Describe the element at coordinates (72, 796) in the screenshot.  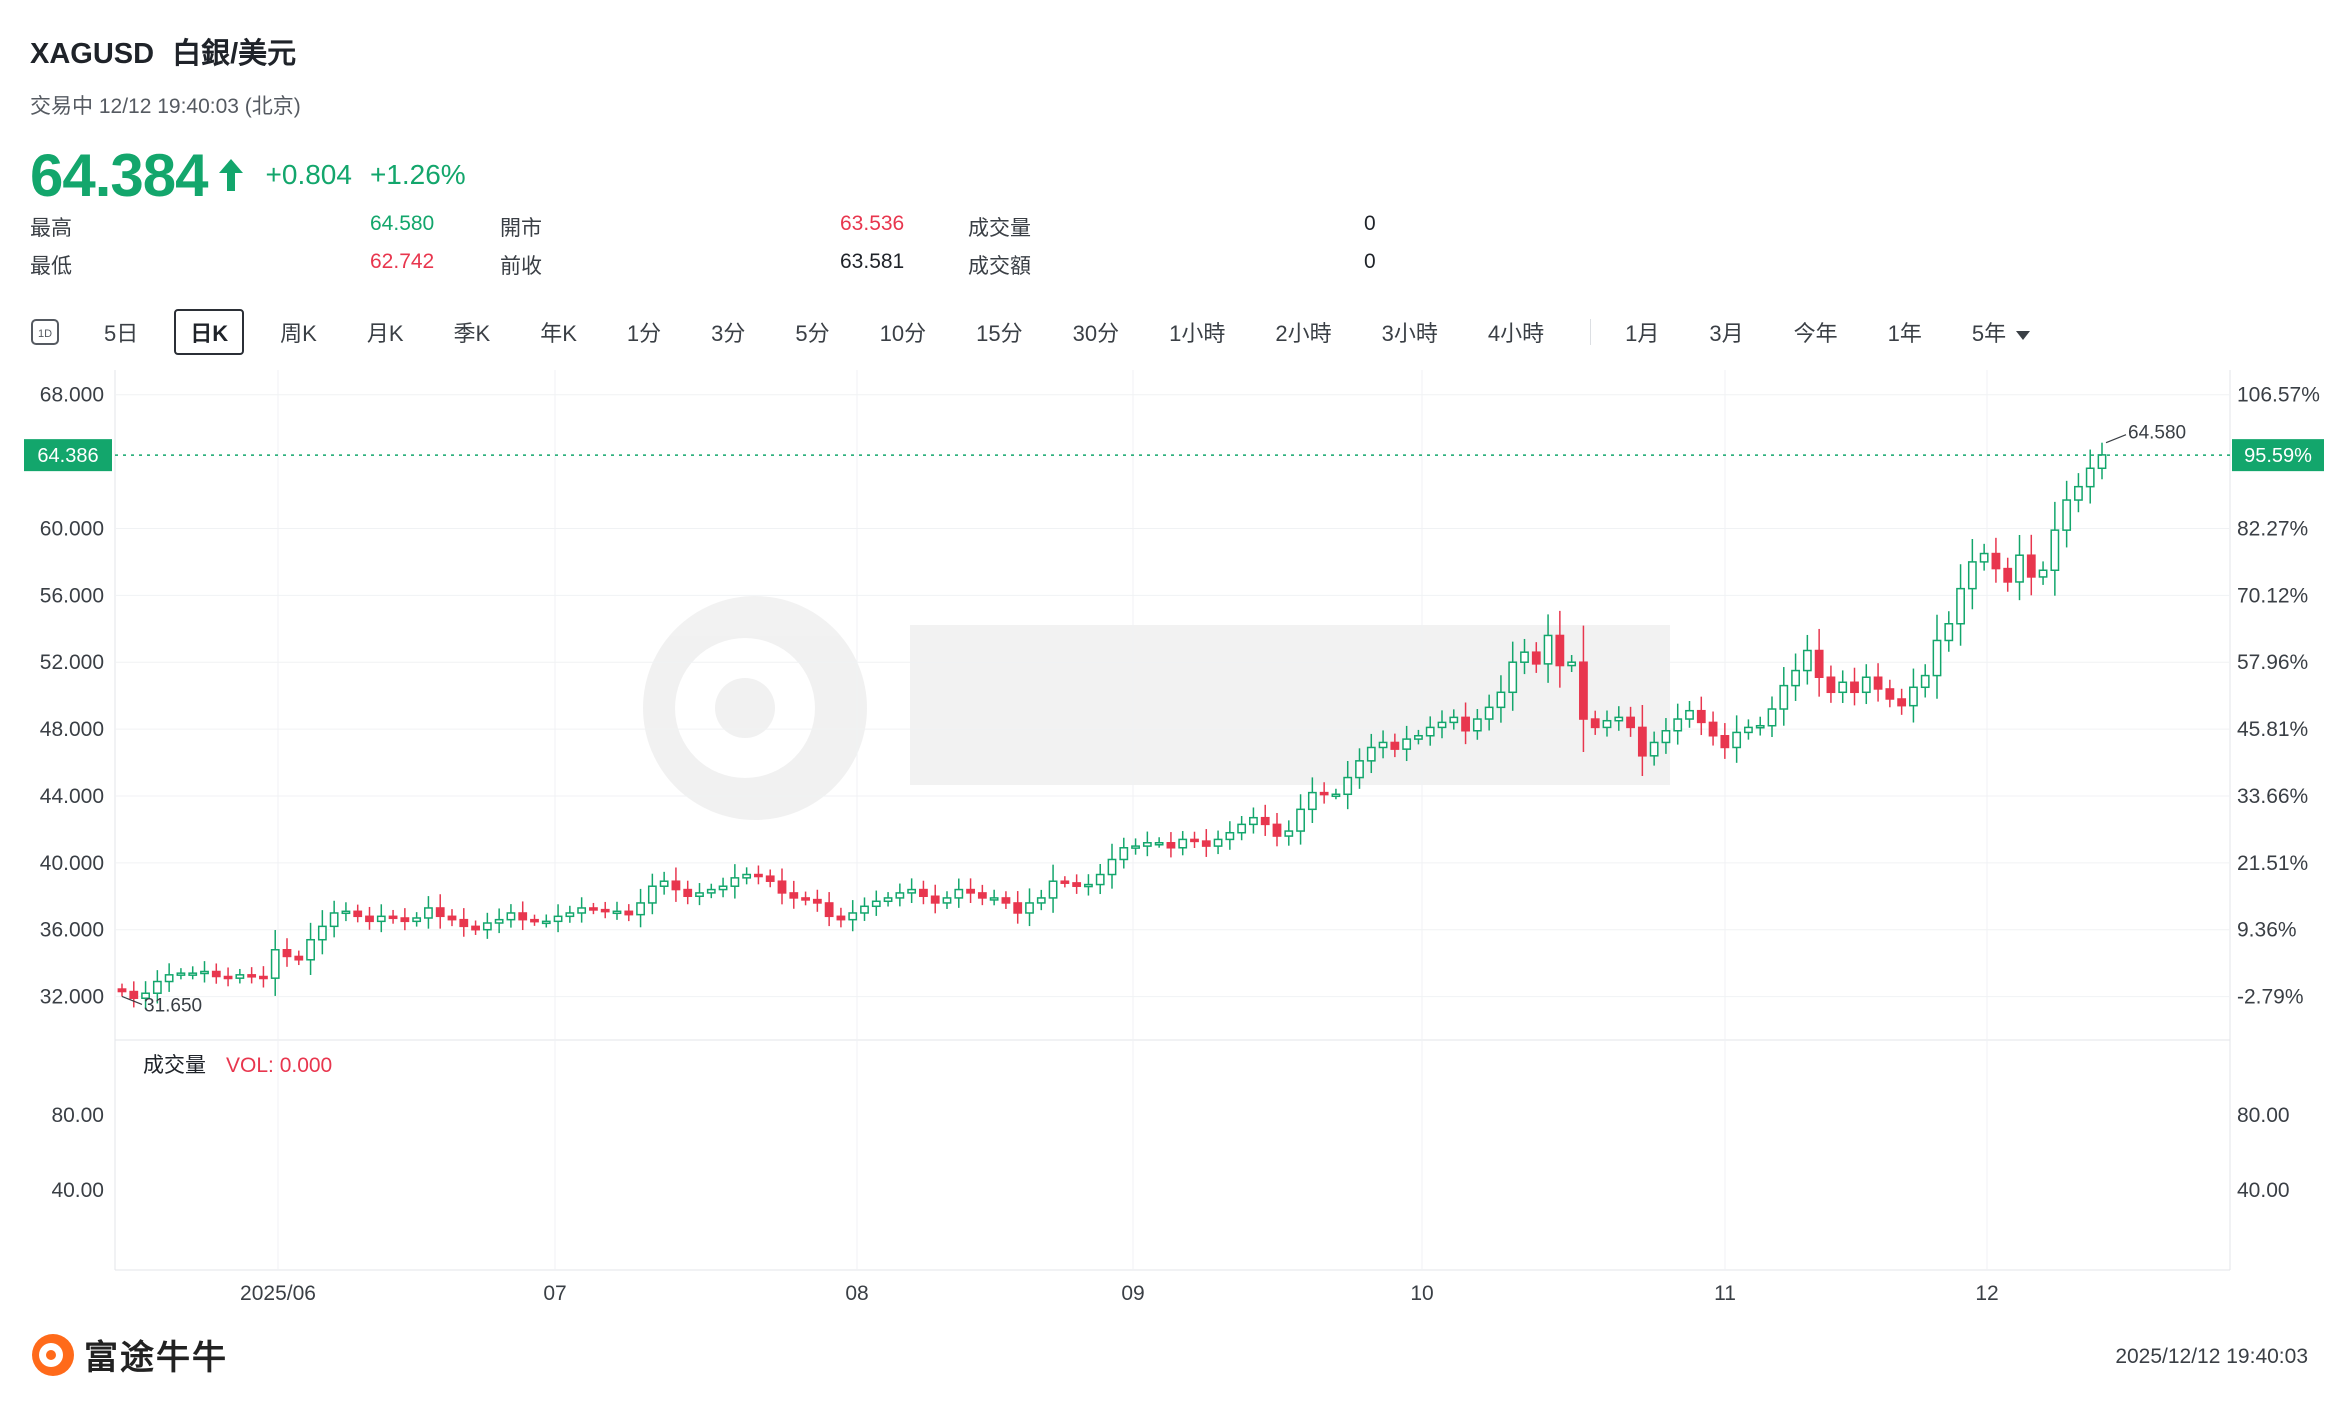
I see `price-tick-label: 44.000` at that location.